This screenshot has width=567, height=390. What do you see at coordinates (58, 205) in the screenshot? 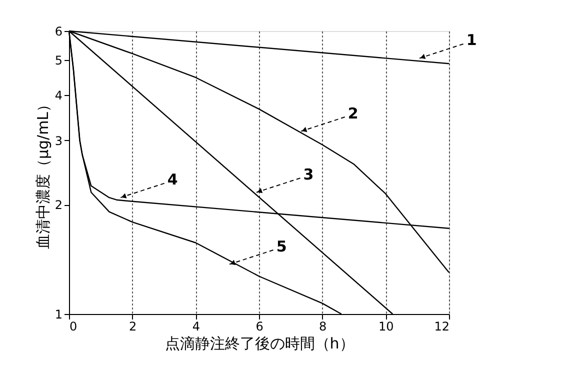
I see `y-tick-label: 2` at bounding box center [58, 205].